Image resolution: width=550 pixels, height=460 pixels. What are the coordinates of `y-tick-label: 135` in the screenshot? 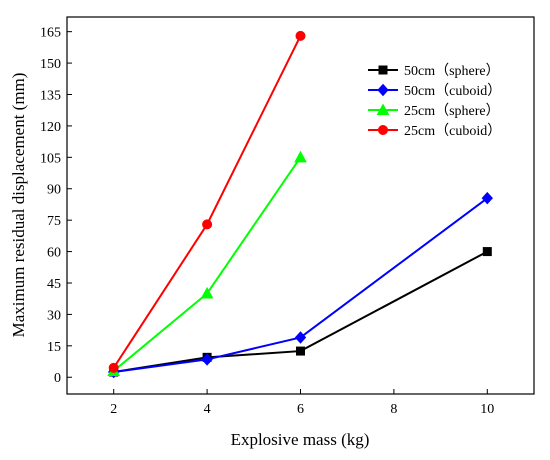 It's located at (50, 95).